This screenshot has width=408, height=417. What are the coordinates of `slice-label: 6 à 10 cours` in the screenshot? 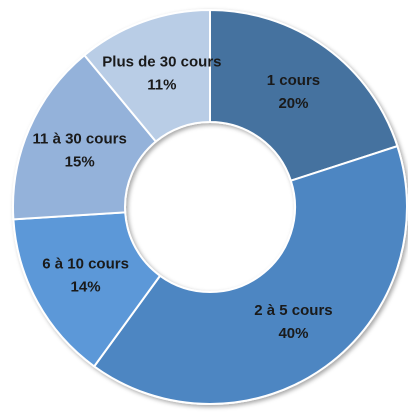 It's located at (85, 263).